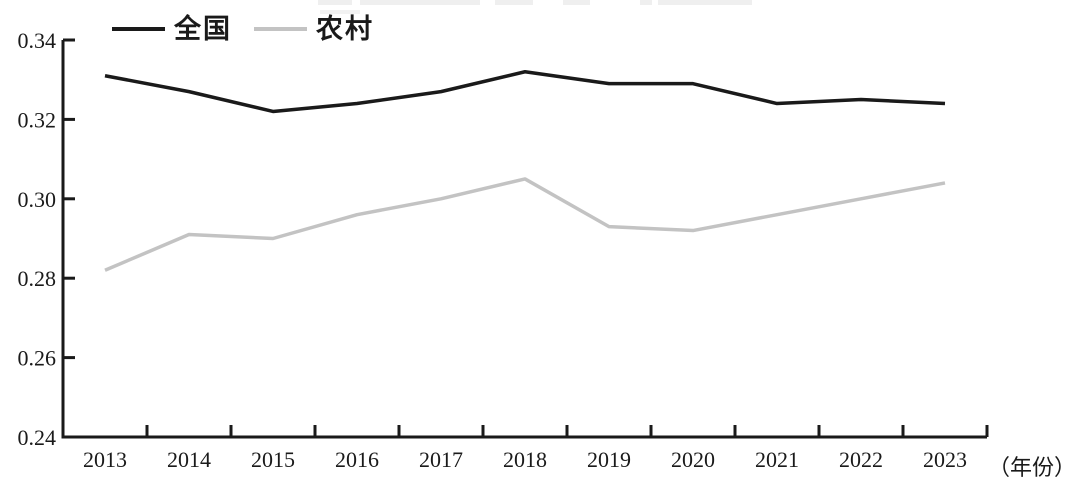  What do you see at coordinates (693, 459) in the screenshot?
I see `x-tick-label: 2020` at bounding box center [693, 459].